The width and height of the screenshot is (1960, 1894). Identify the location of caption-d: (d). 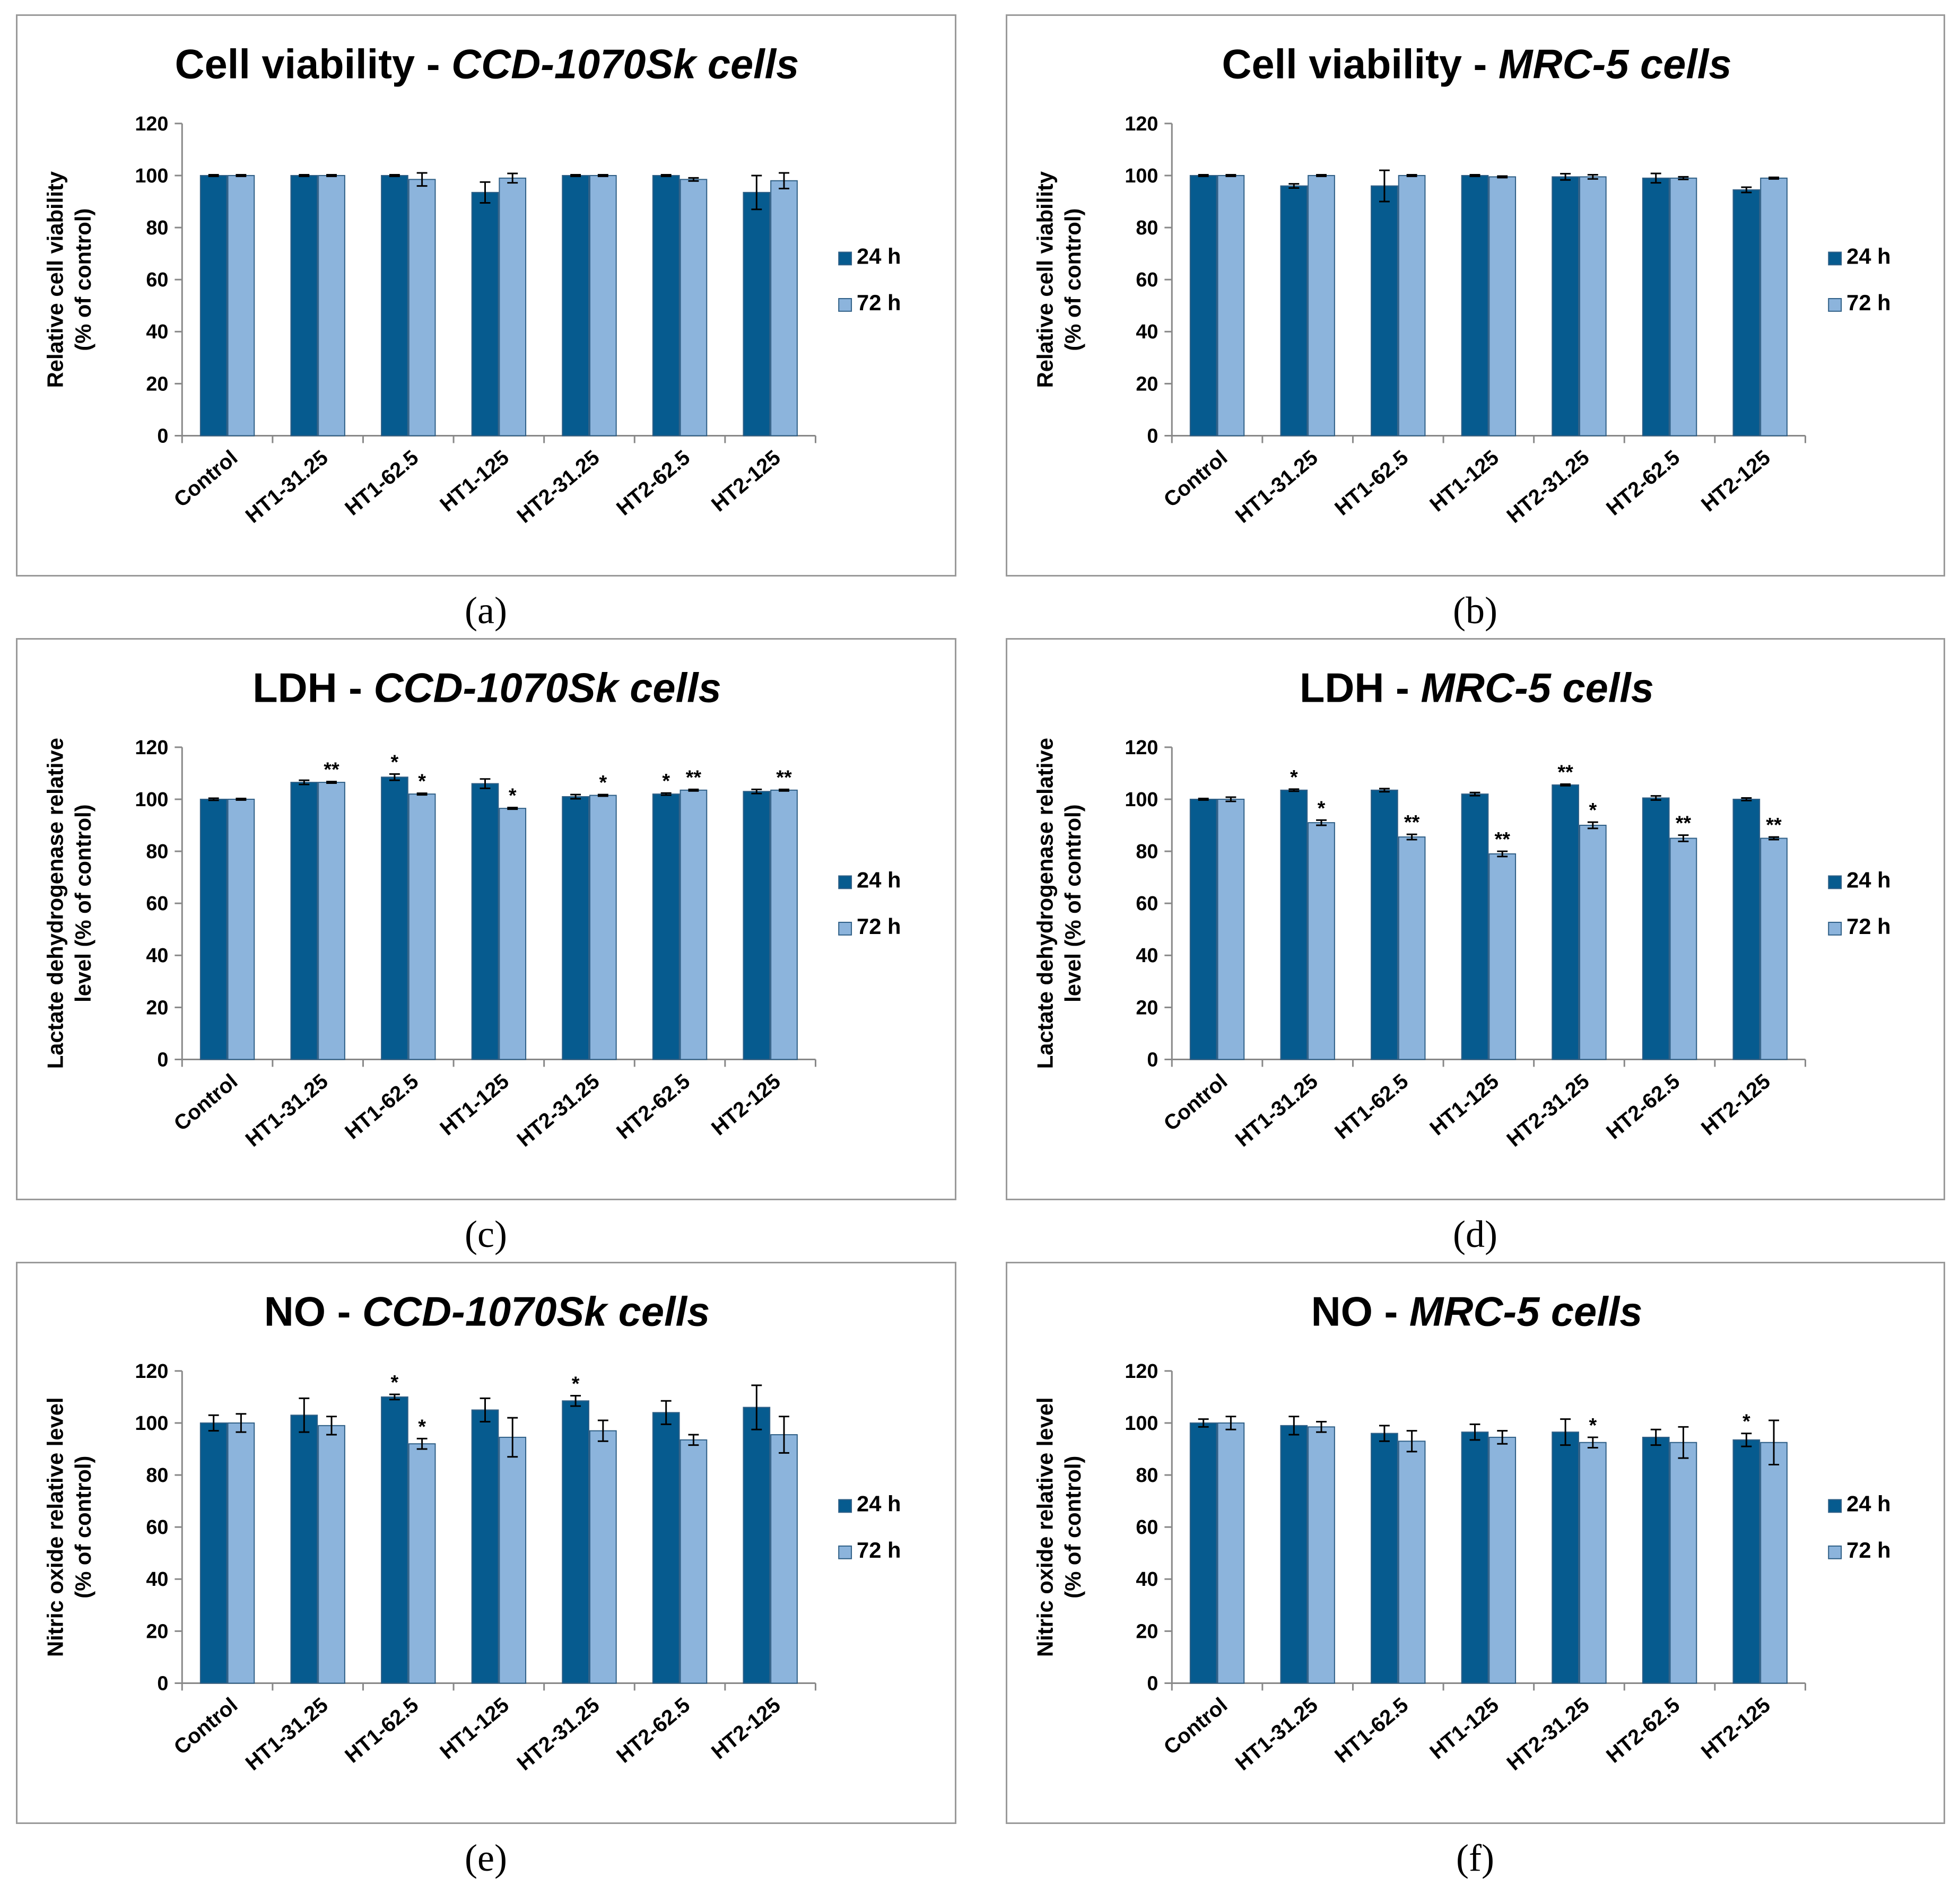
(1475, 1234).